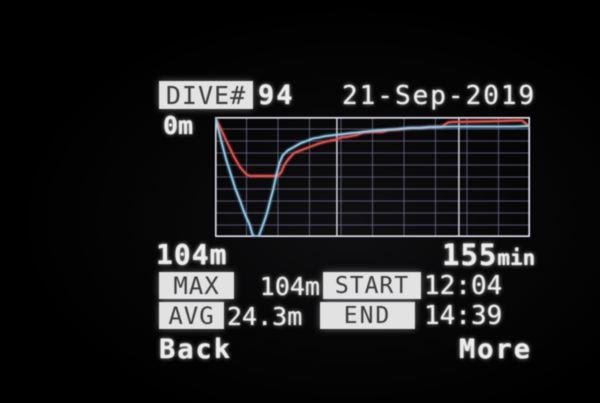 The height and width of the screenshot is (403, 600). I want to click on max-depth-value: 104m, so click(289, 286).